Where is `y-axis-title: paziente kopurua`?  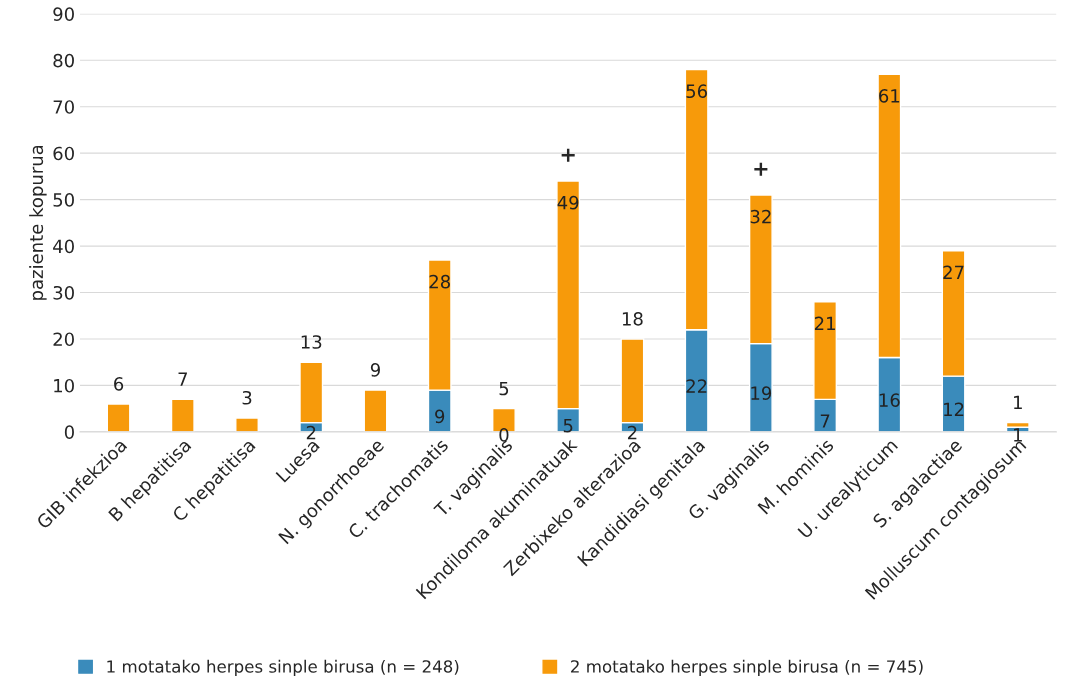
y-axis-title: paziente kopurua is located at coordinates (38, 222).